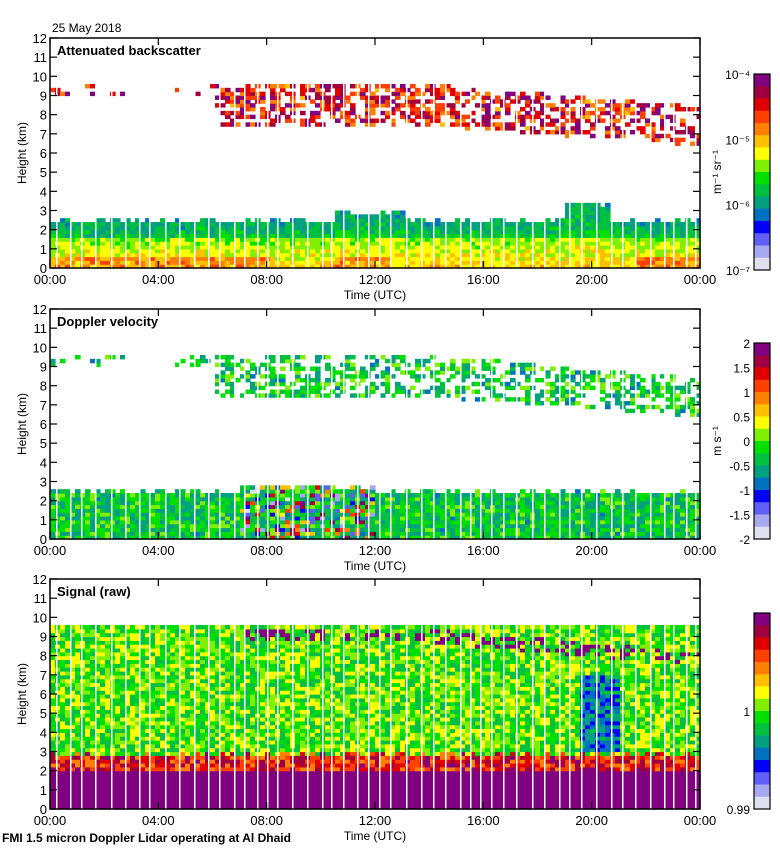 The image size is (780, 850). Describe the element at coordinates (746, 442) in the screenshot. I see `colorbar-tick-label: 0` at that location.